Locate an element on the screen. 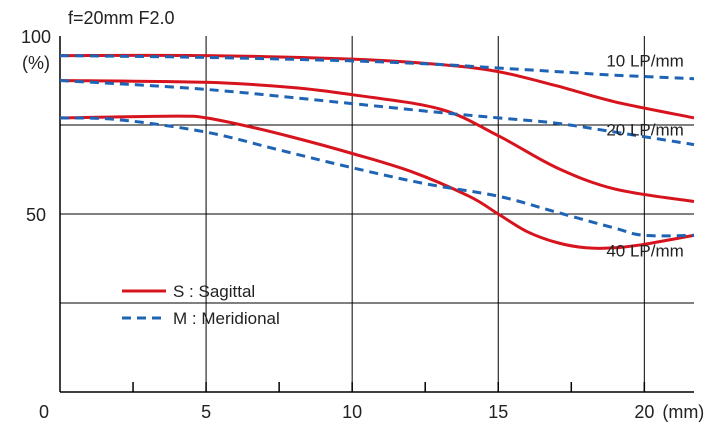 Image resolution: width=720 pixels, height=442 pixels. y-tick-label: 50 is located at coordinates (36, 215).